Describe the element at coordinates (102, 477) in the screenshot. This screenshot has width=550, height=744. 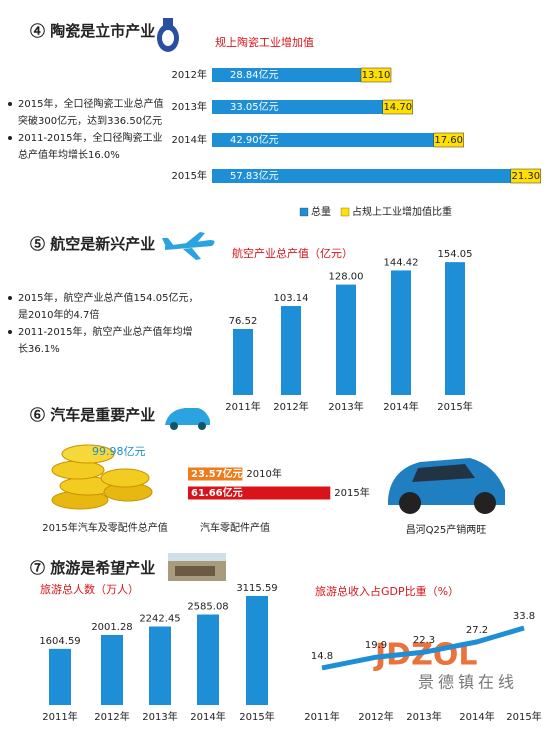
I see `coins` at that location.